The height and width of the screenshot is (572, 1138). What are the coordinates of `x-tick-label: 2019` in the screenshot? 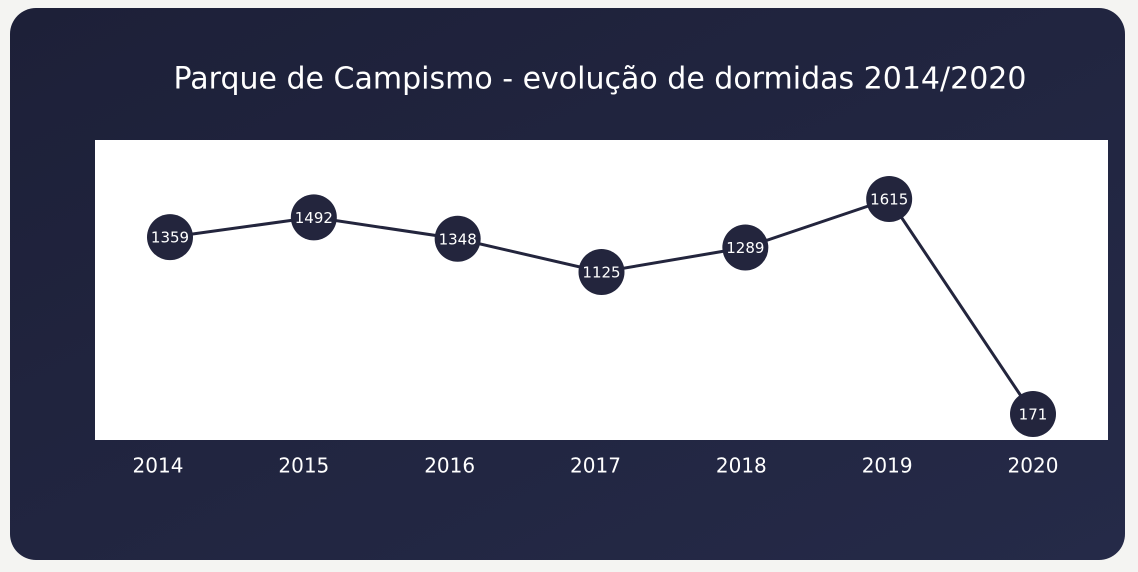 It's located at (887, 466).